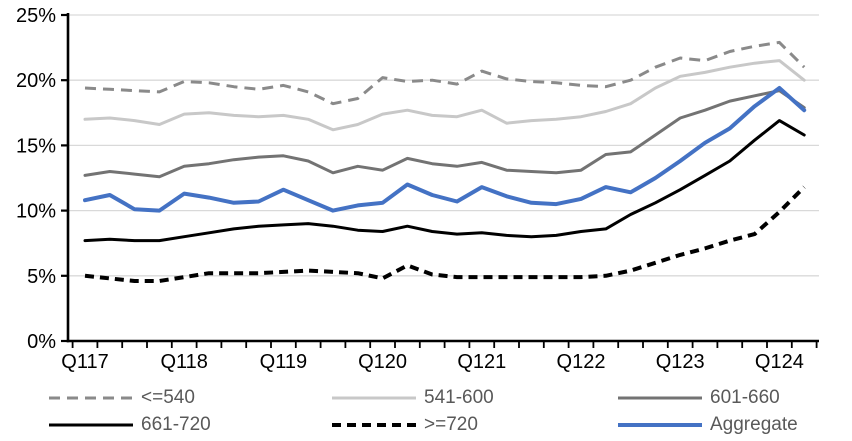  What do you see at coordinates (680, 362) in the screenshot?
I see `x-axis-label: Q123` at bounding box center [680, 362].